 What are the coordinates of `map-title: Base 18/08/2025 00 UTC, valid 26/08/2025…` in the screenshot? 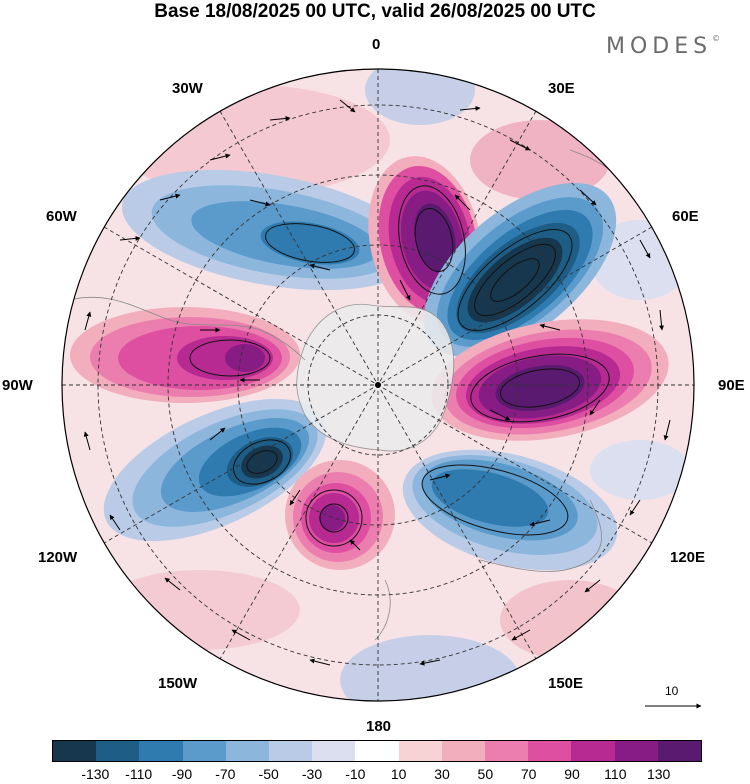 It's located at (375, 11).